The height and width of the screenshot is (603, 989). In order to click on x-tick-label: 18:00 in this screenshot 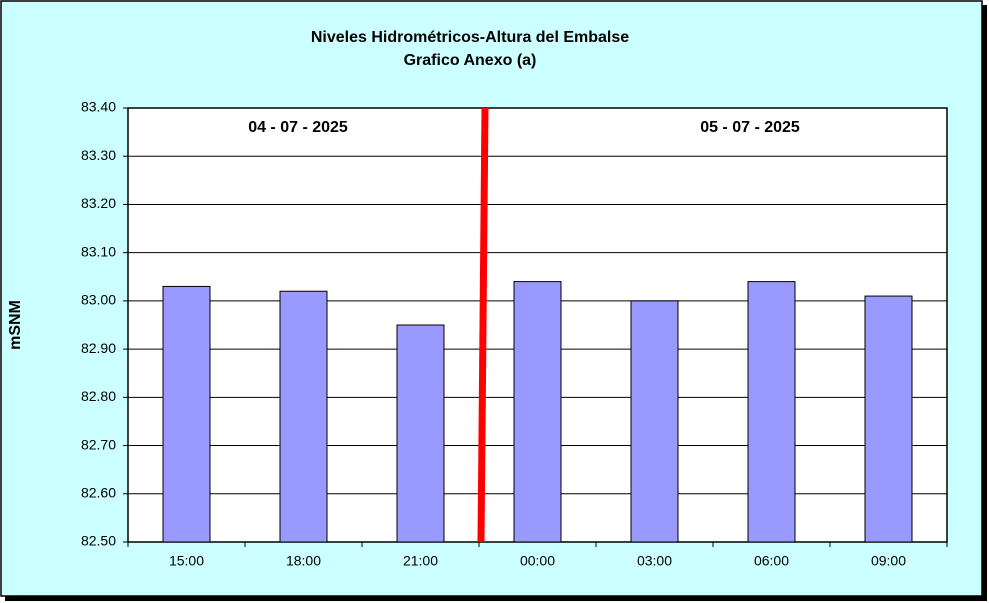, I will do `click(303, 561)`.